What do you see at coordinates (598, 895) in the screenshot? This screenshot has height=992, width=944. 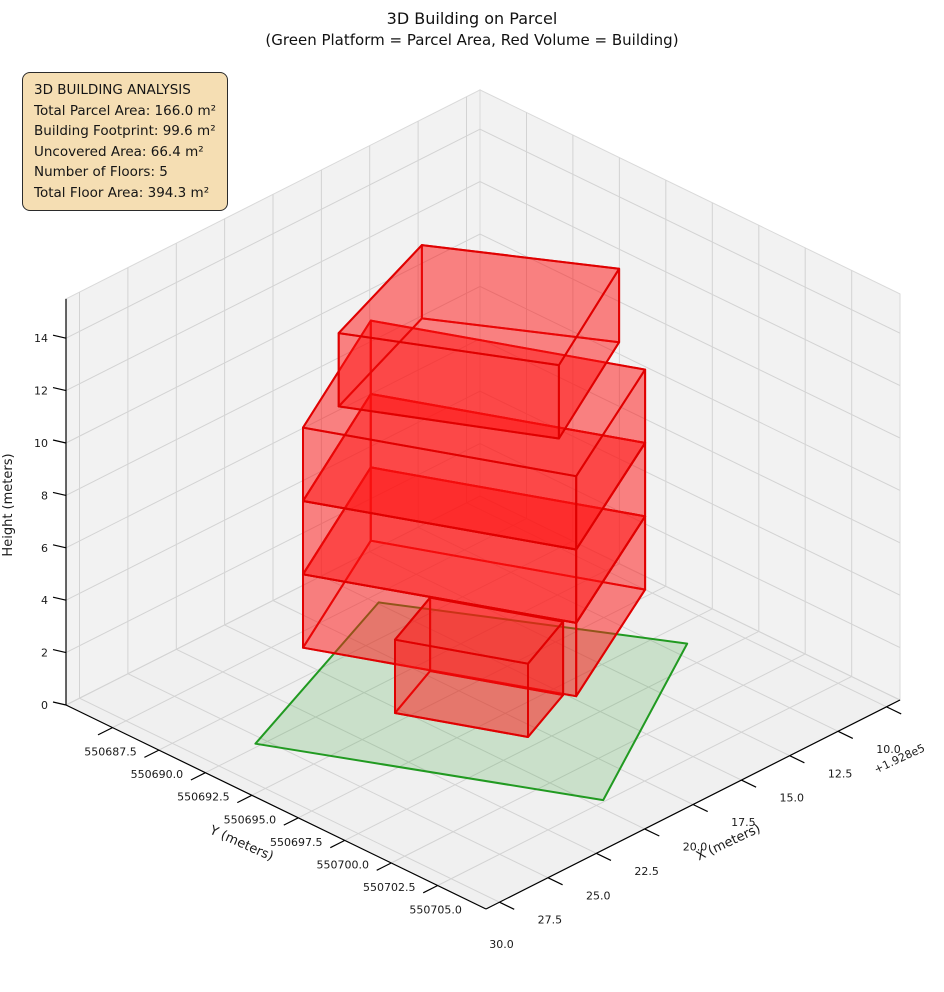 I see `svg-text: 25.0` at bounding box center [598, 895].